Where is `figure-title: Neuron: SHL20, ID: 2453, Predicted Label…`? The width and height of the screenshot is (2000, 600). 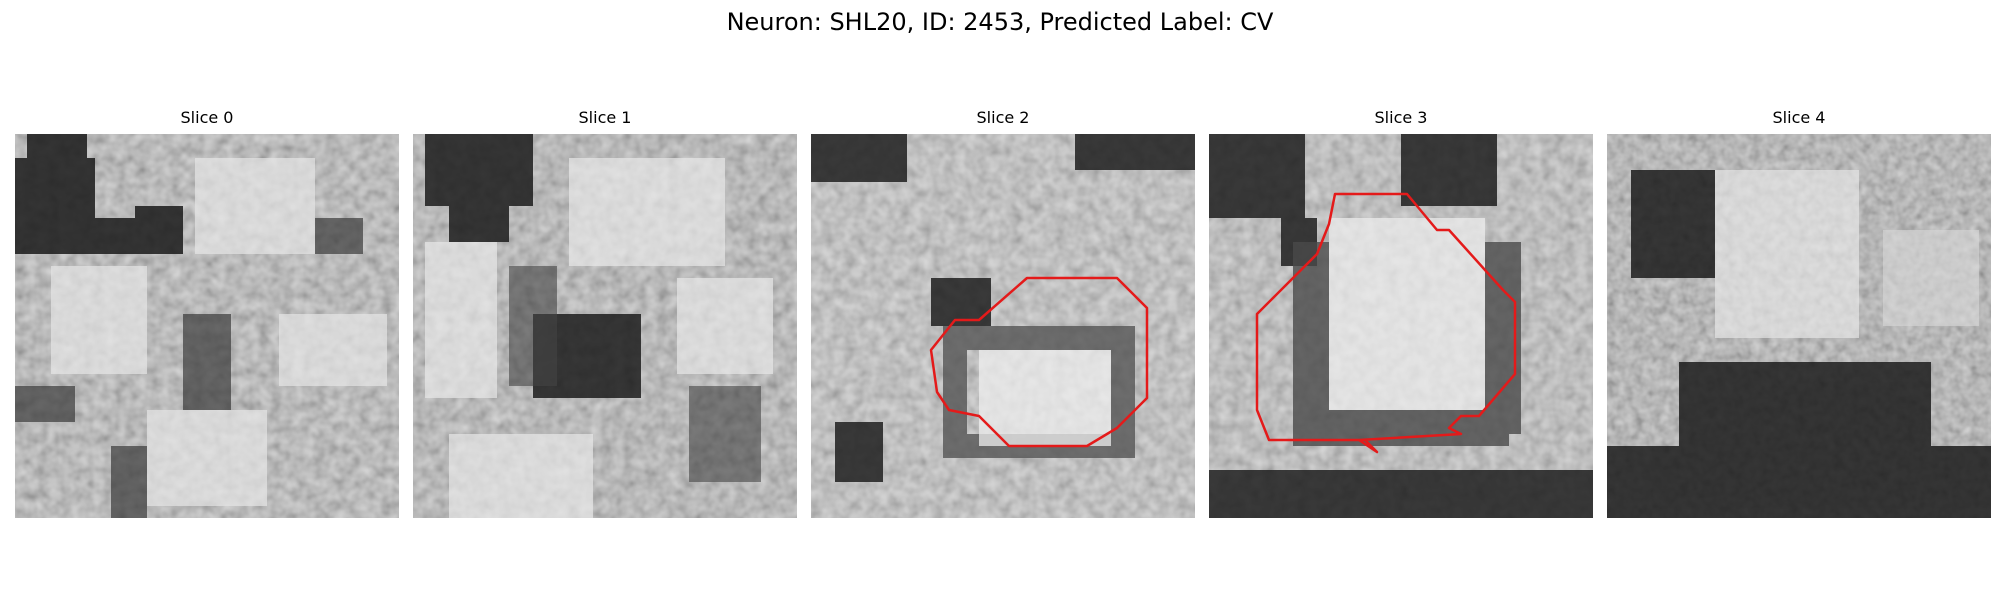 figure-title: Neuron: SHL20, ID: 2453, Predicted Label… is located at coordinates (1000, 22).